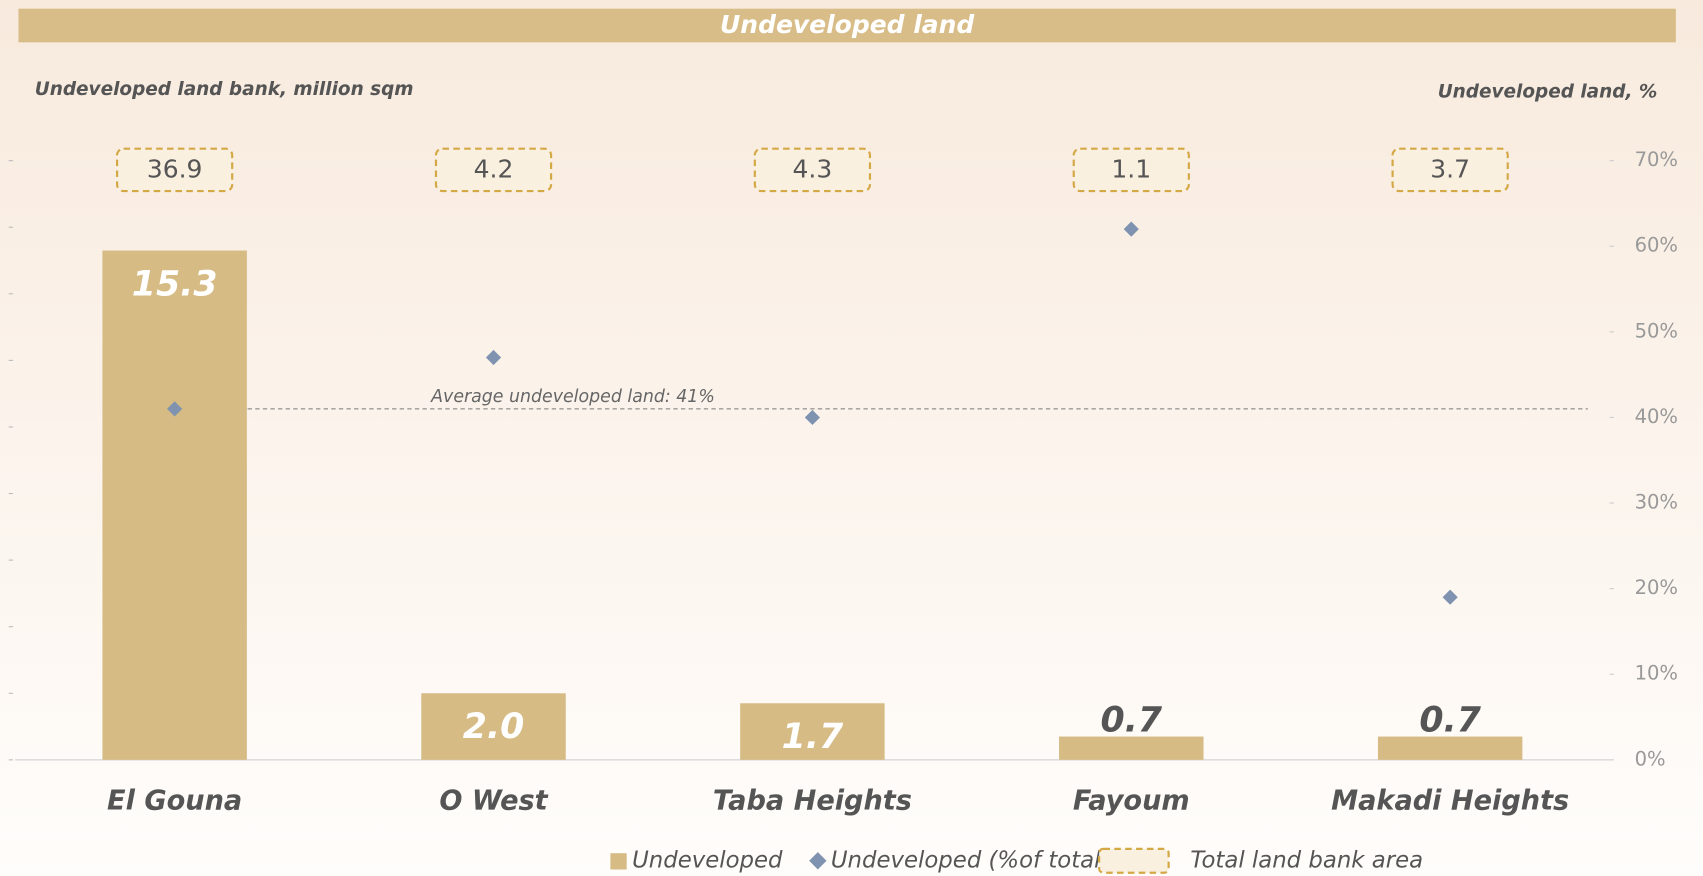  Describe the element at coordinates (1450, 801) in the screenshot. I see `x-tick-label: Makadi Heights` at that location.